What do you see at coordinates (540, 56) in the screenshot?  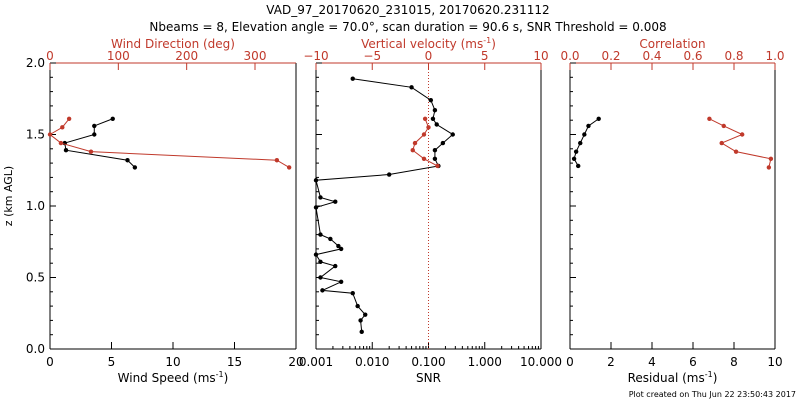 I see `x-top-tick-label: 10` at bounding box center [540, 56].